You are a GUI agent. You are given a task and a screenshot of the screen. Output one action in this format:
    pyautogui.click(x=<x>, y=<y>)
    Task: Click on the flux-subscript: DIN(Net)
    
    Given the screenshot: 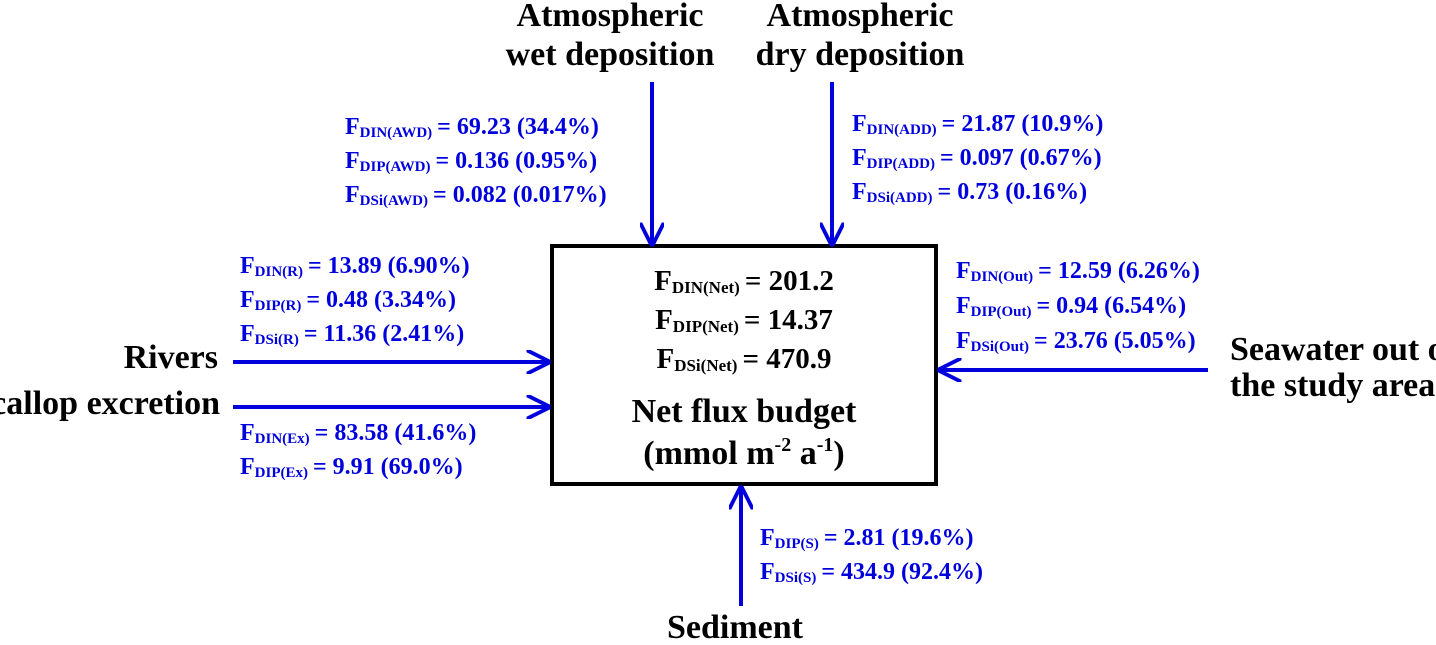 What is the action you would take?
    pyautogui.click(x=706, y=287)
    